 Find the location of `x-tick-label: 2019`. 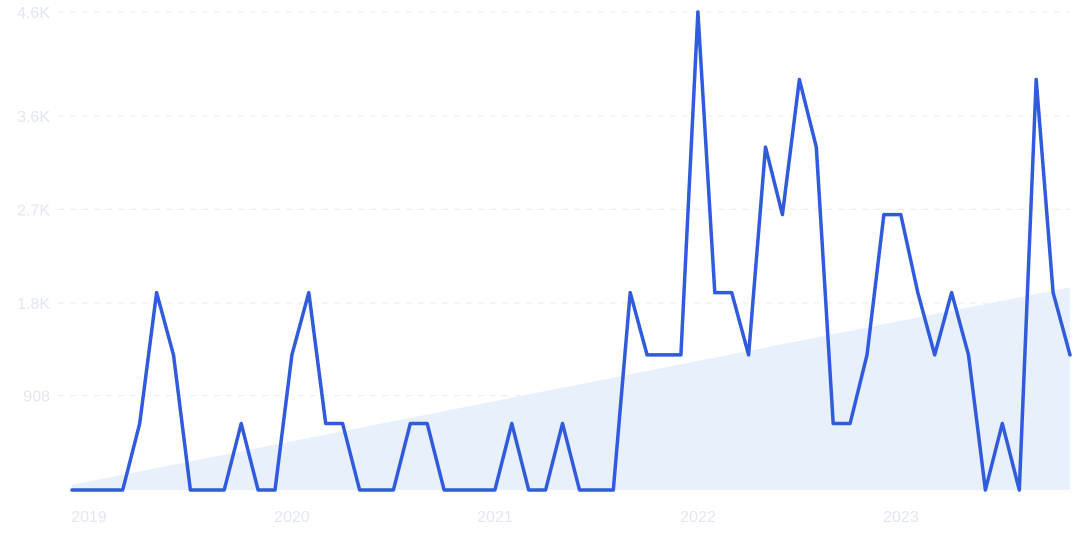

x-tick-label: 2019 is located at coordinates (89, 517).